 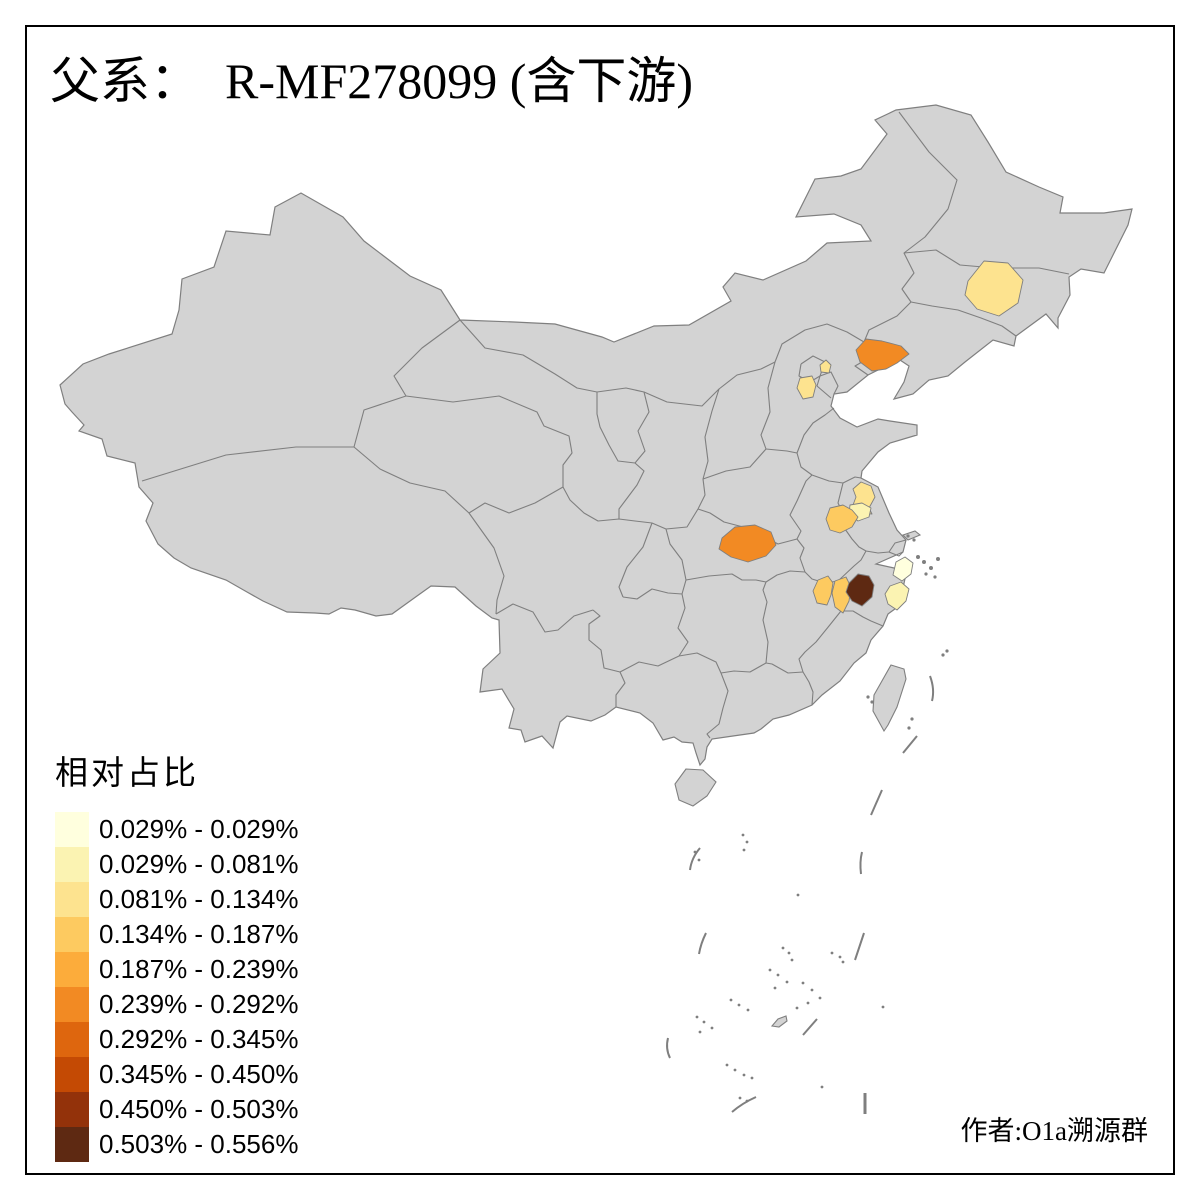 What do you see at coordinates (860, 590) in the screenshot?
I see `colored-region-north-zhejiang-dark` at bounding box center [860, 590].